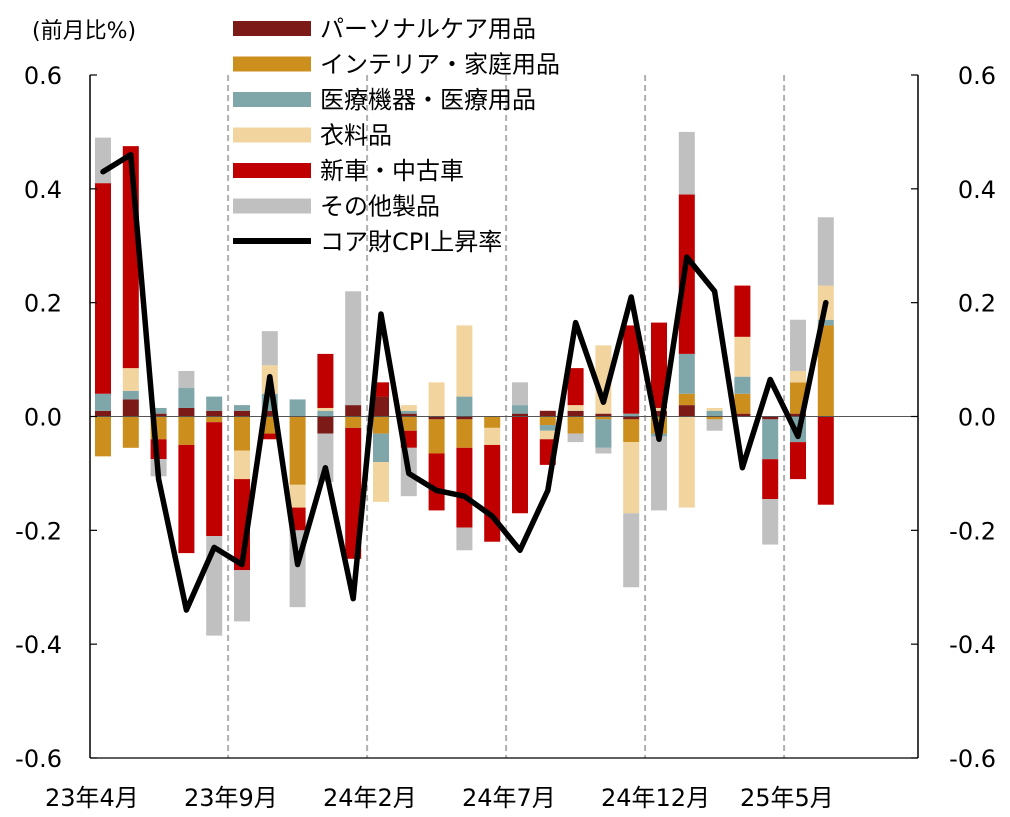  I want to click on x-tick-label: 24年2月, so click(370, 798).